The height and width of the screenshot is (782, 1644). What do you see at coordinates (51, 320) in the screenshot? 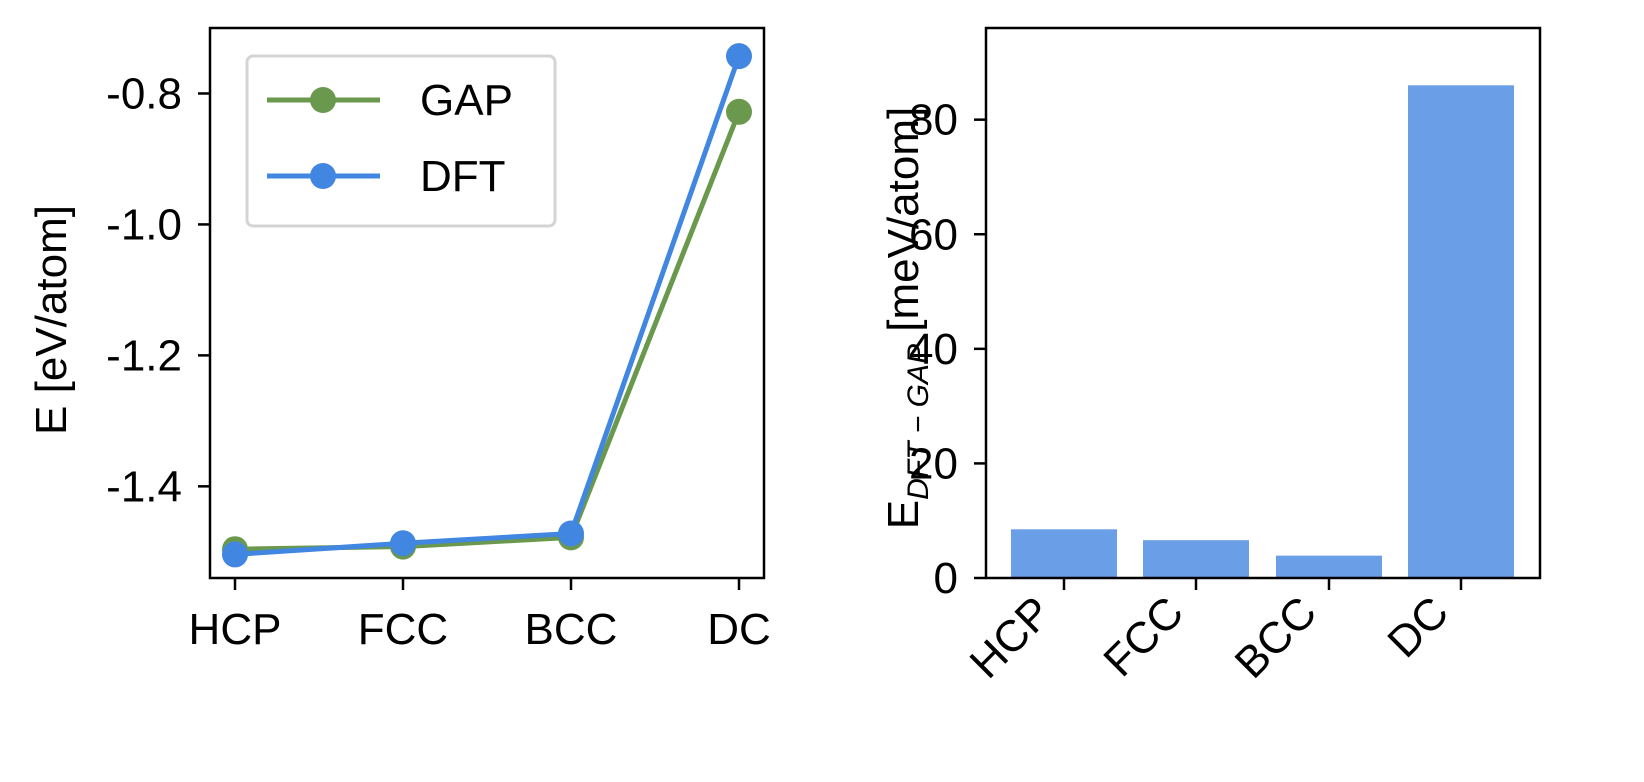
I see `line-chart-y-axis-title: E [eV/atom]` at bounding box center [51, 320].